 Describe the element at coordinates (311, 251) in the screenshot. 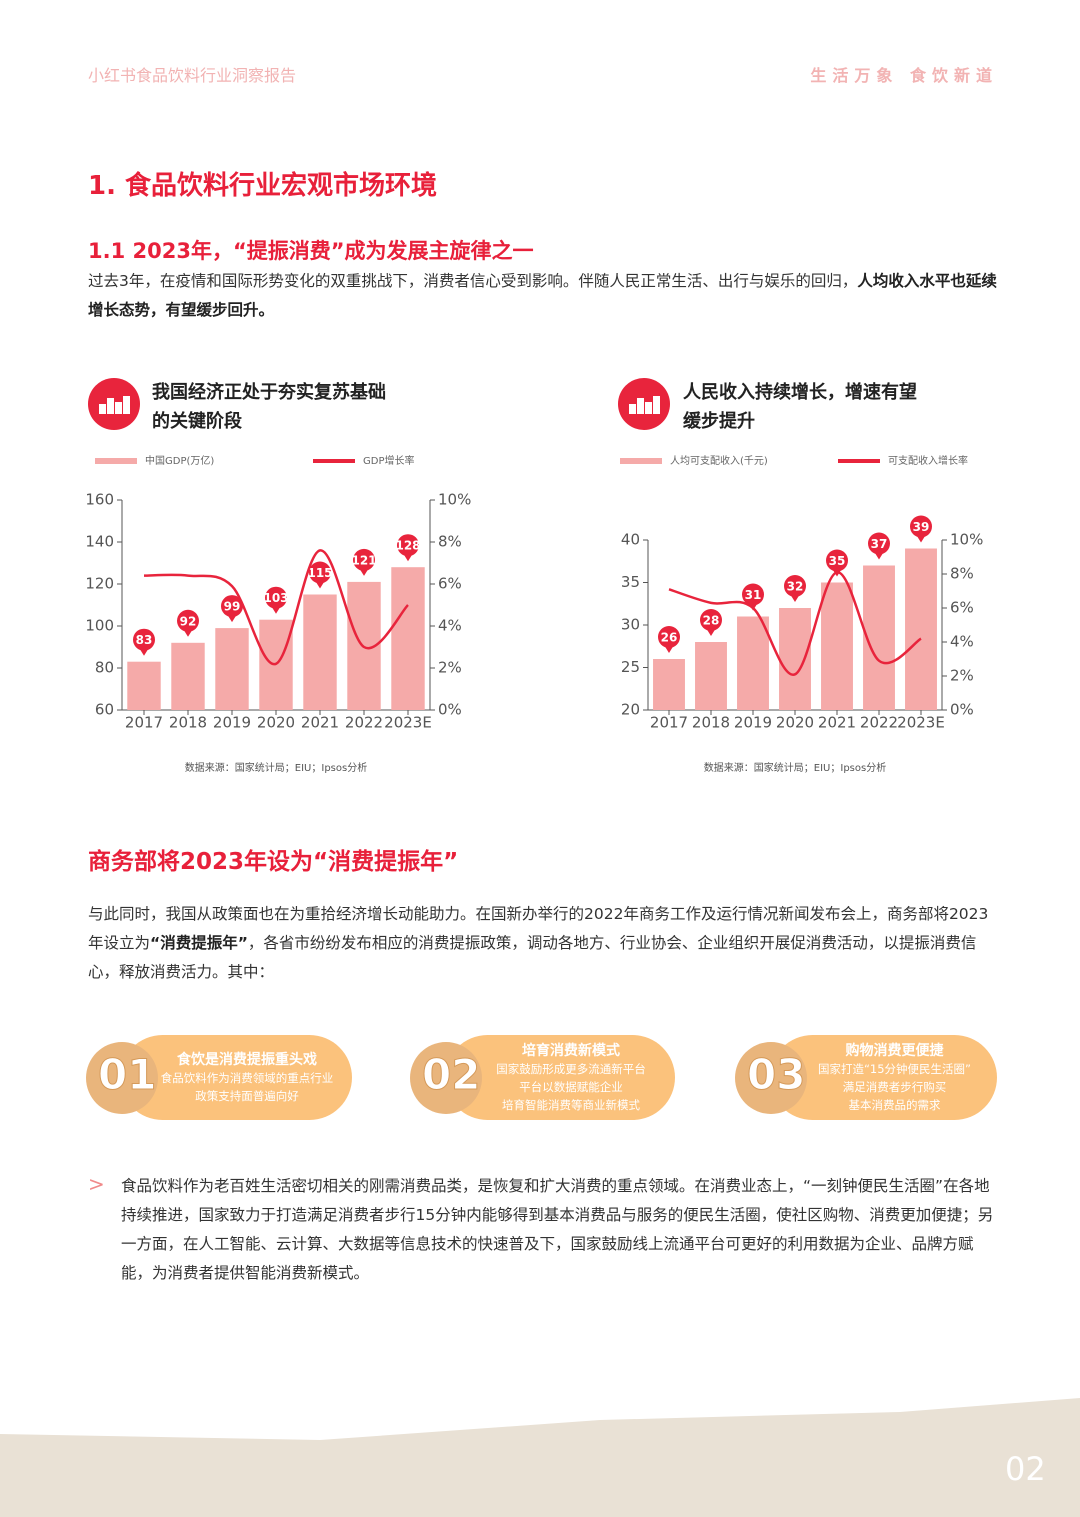

I see `subsection-title: 1.1 2023年，“提振消费”成为发展主旋律之一` at that location.